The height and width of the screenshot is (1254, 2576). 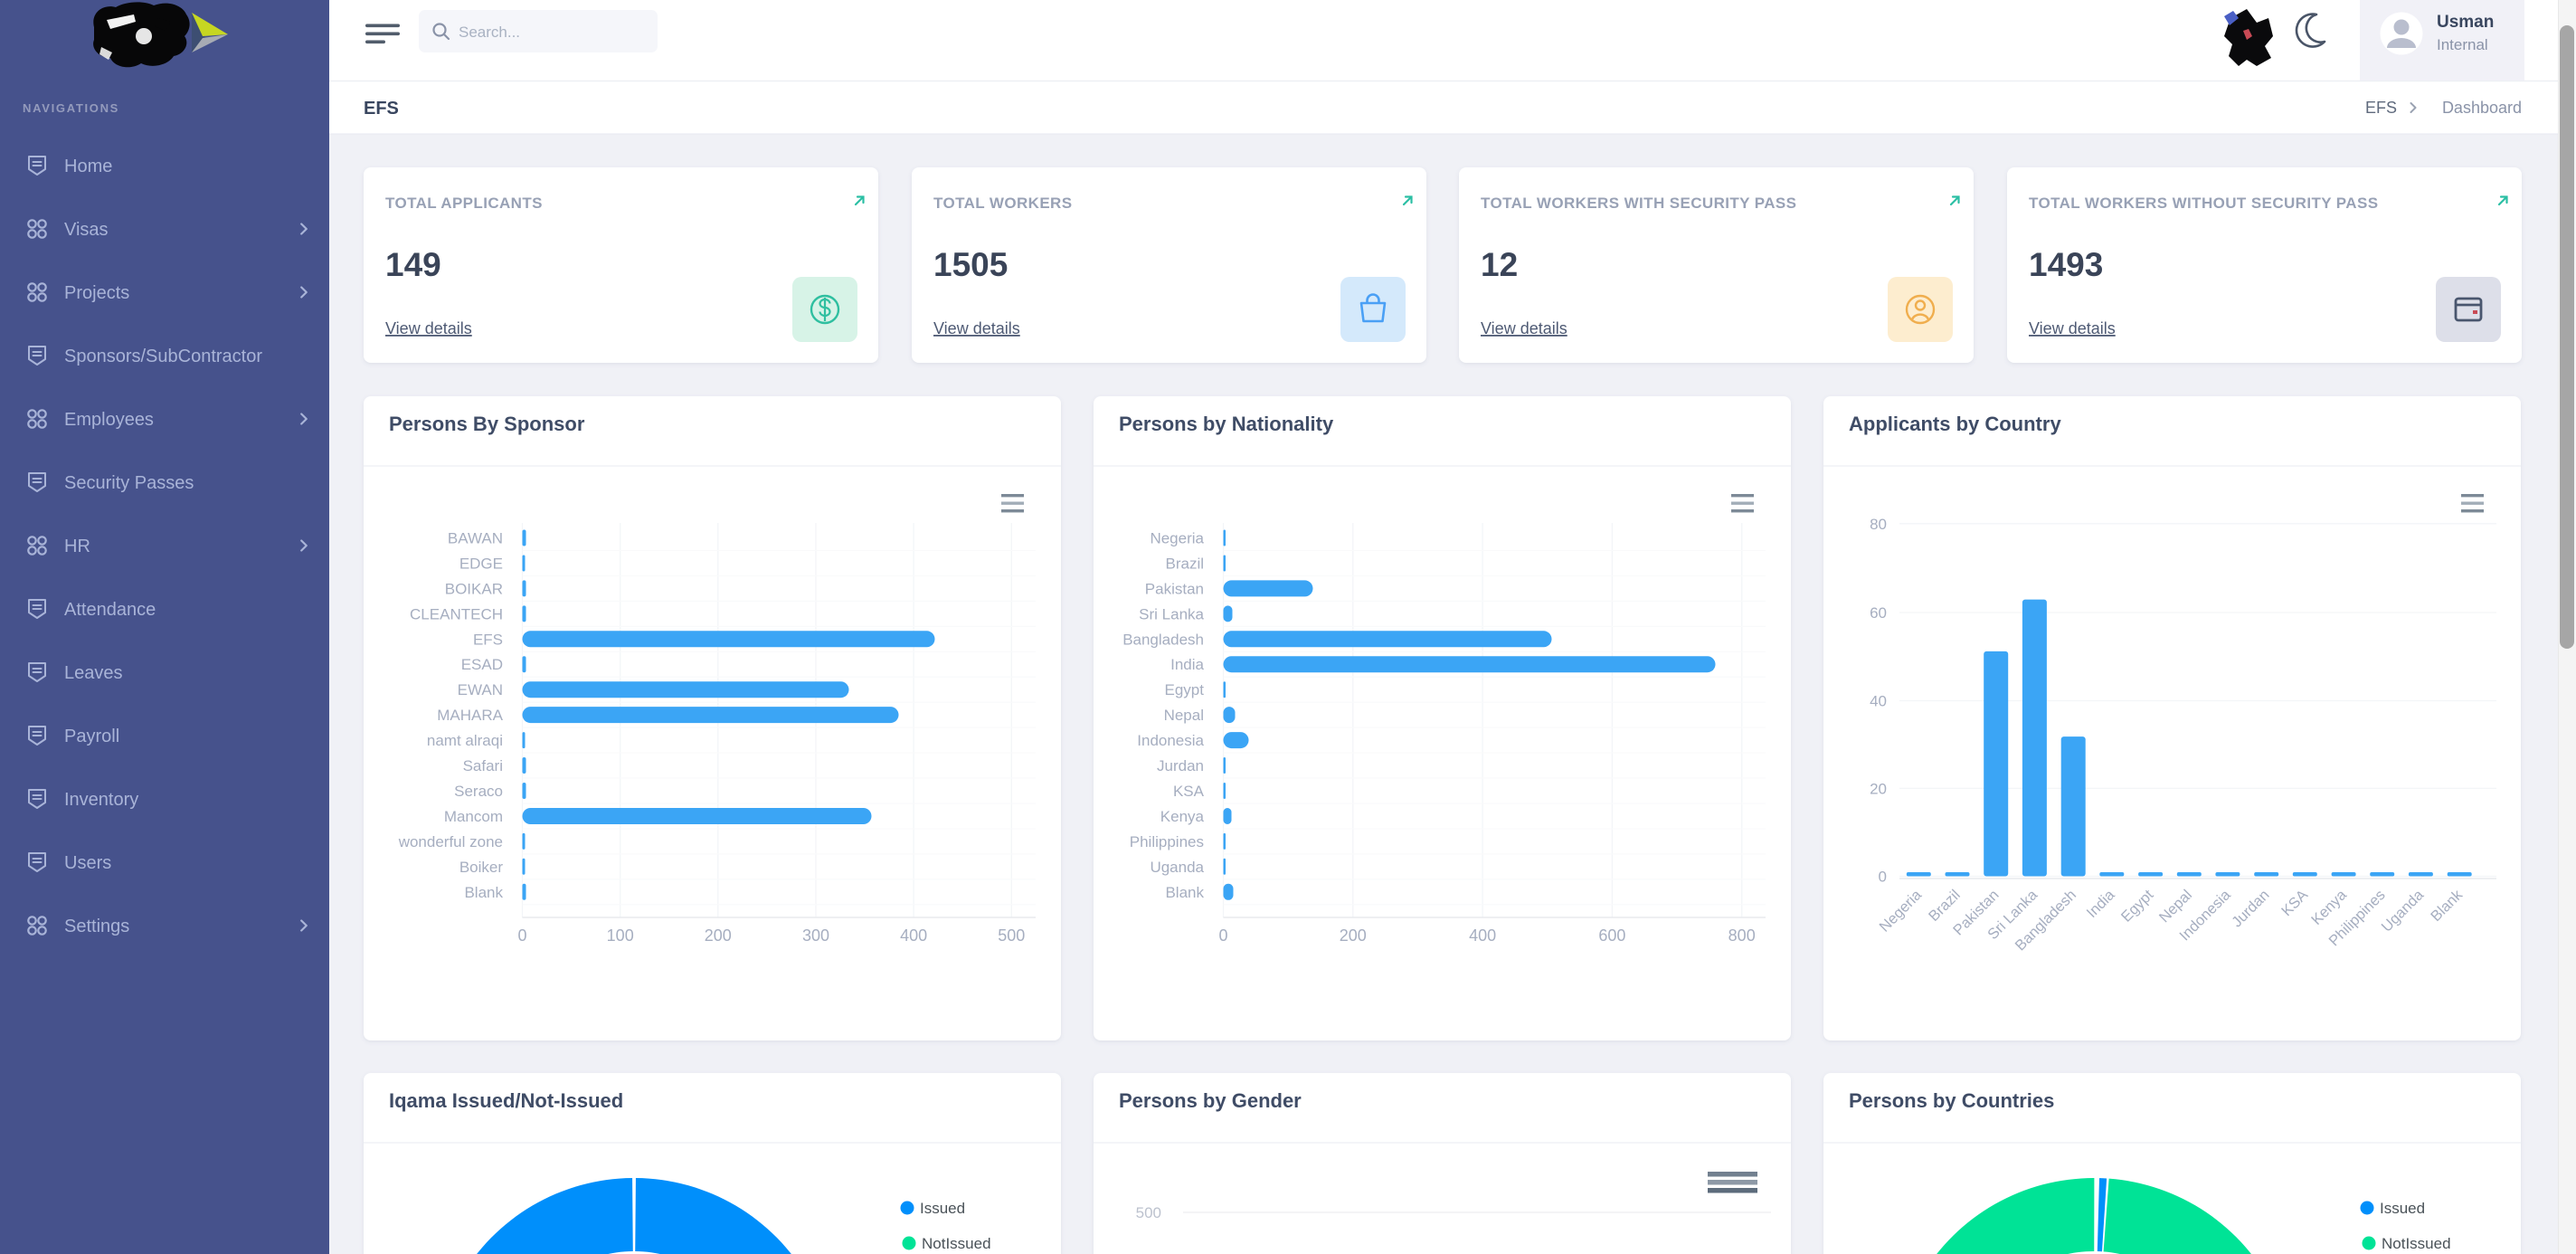 I want to click on svg-text: Employees, so click(x=109, y=420).